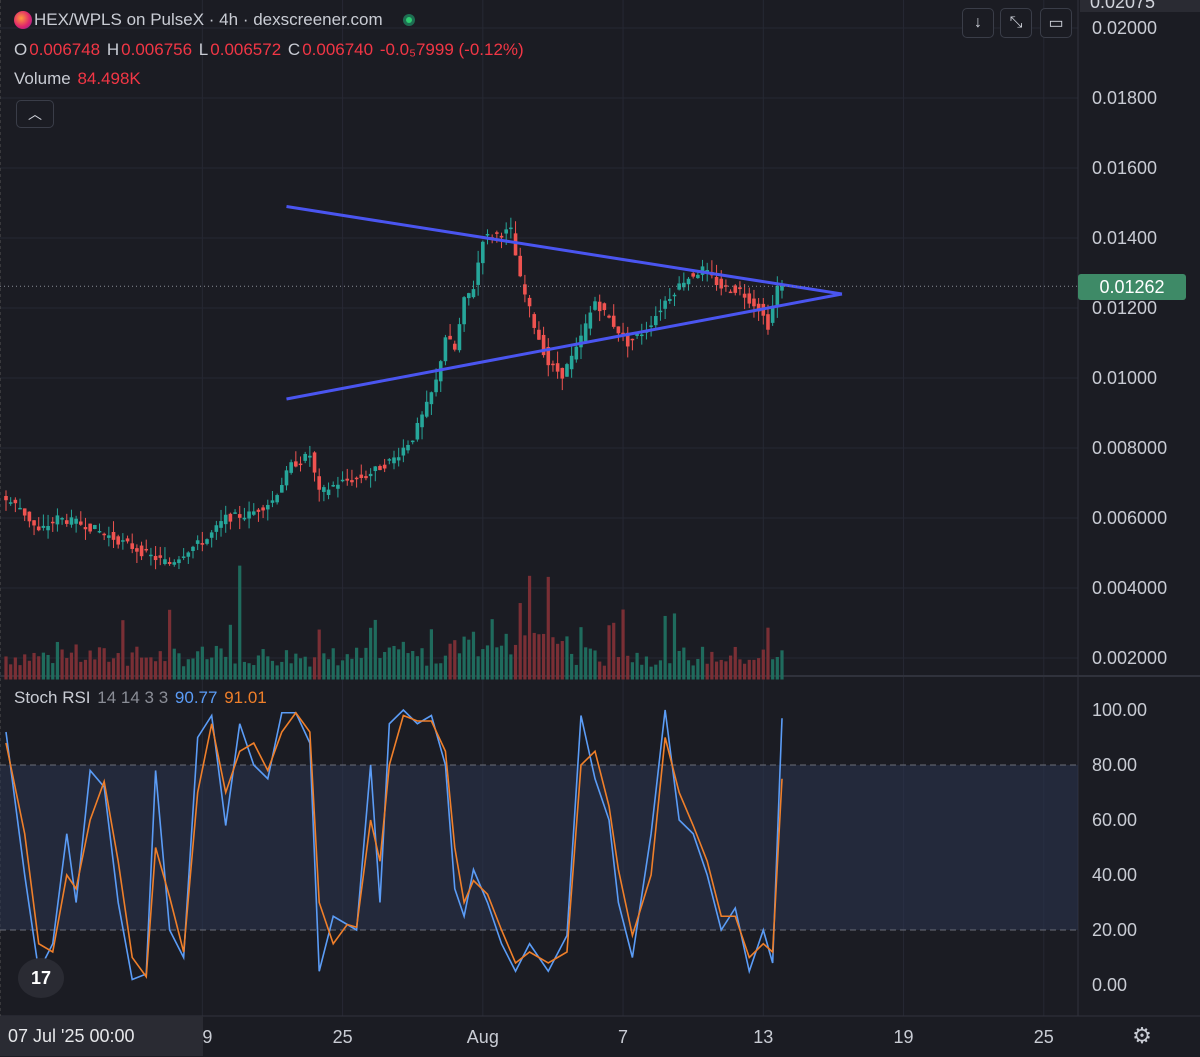 The width and height of the screenshot is (1200, 1057). What do you see at coordinates (35, 114) in the screenshot?
I see `collapse-legend-button: ︿` at bounding box center [35, 114].